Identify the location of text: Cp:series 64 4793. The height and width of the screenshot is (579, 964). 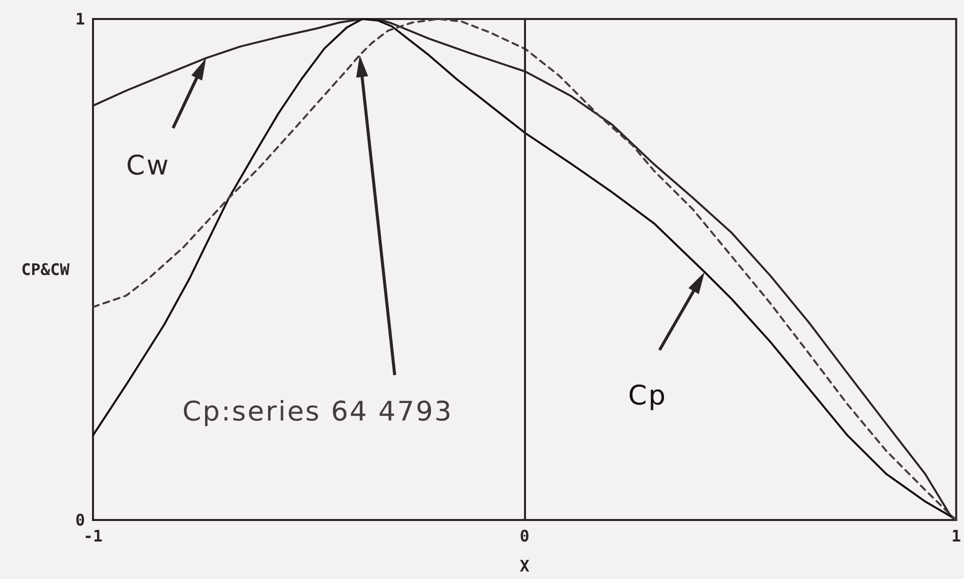
(318, 412).